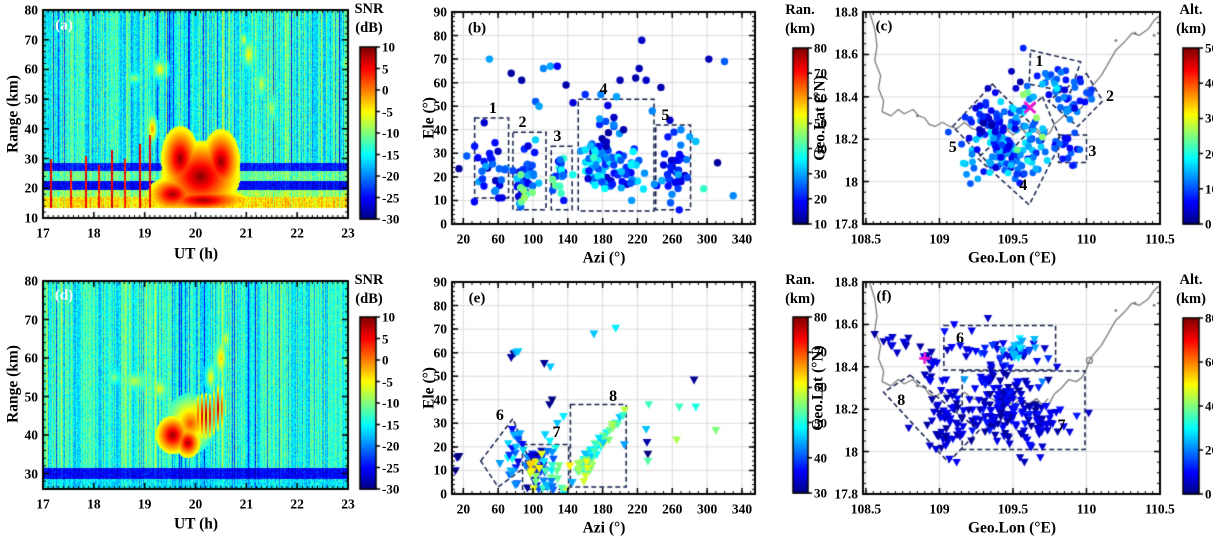 The image size is (1213, 541). What do you see at coordinates (800, 279) in the screenshot?
I see `panel-e-cb-title1: Ran.` at bounding box center [800, 279].